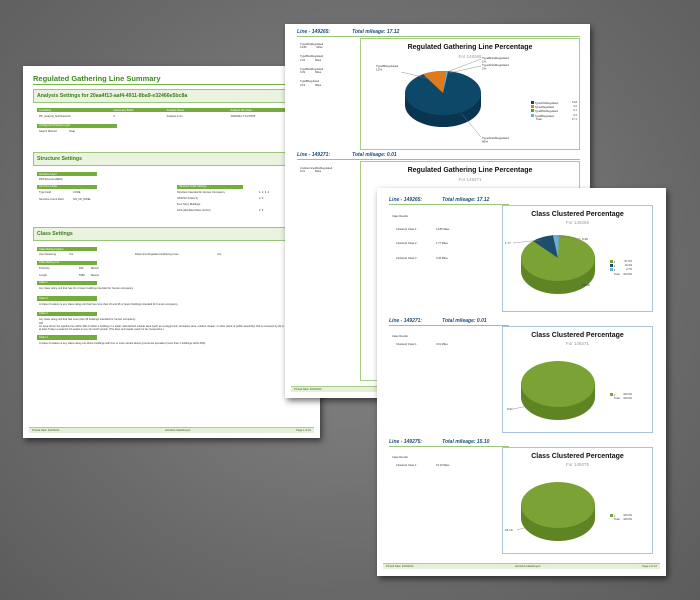 Image resolution: width=700 pixels, height=600 pixels. Describe the element at coordinates (621, 516) in the screenshot. I see `legend-item: 1 100.0%` at that location.